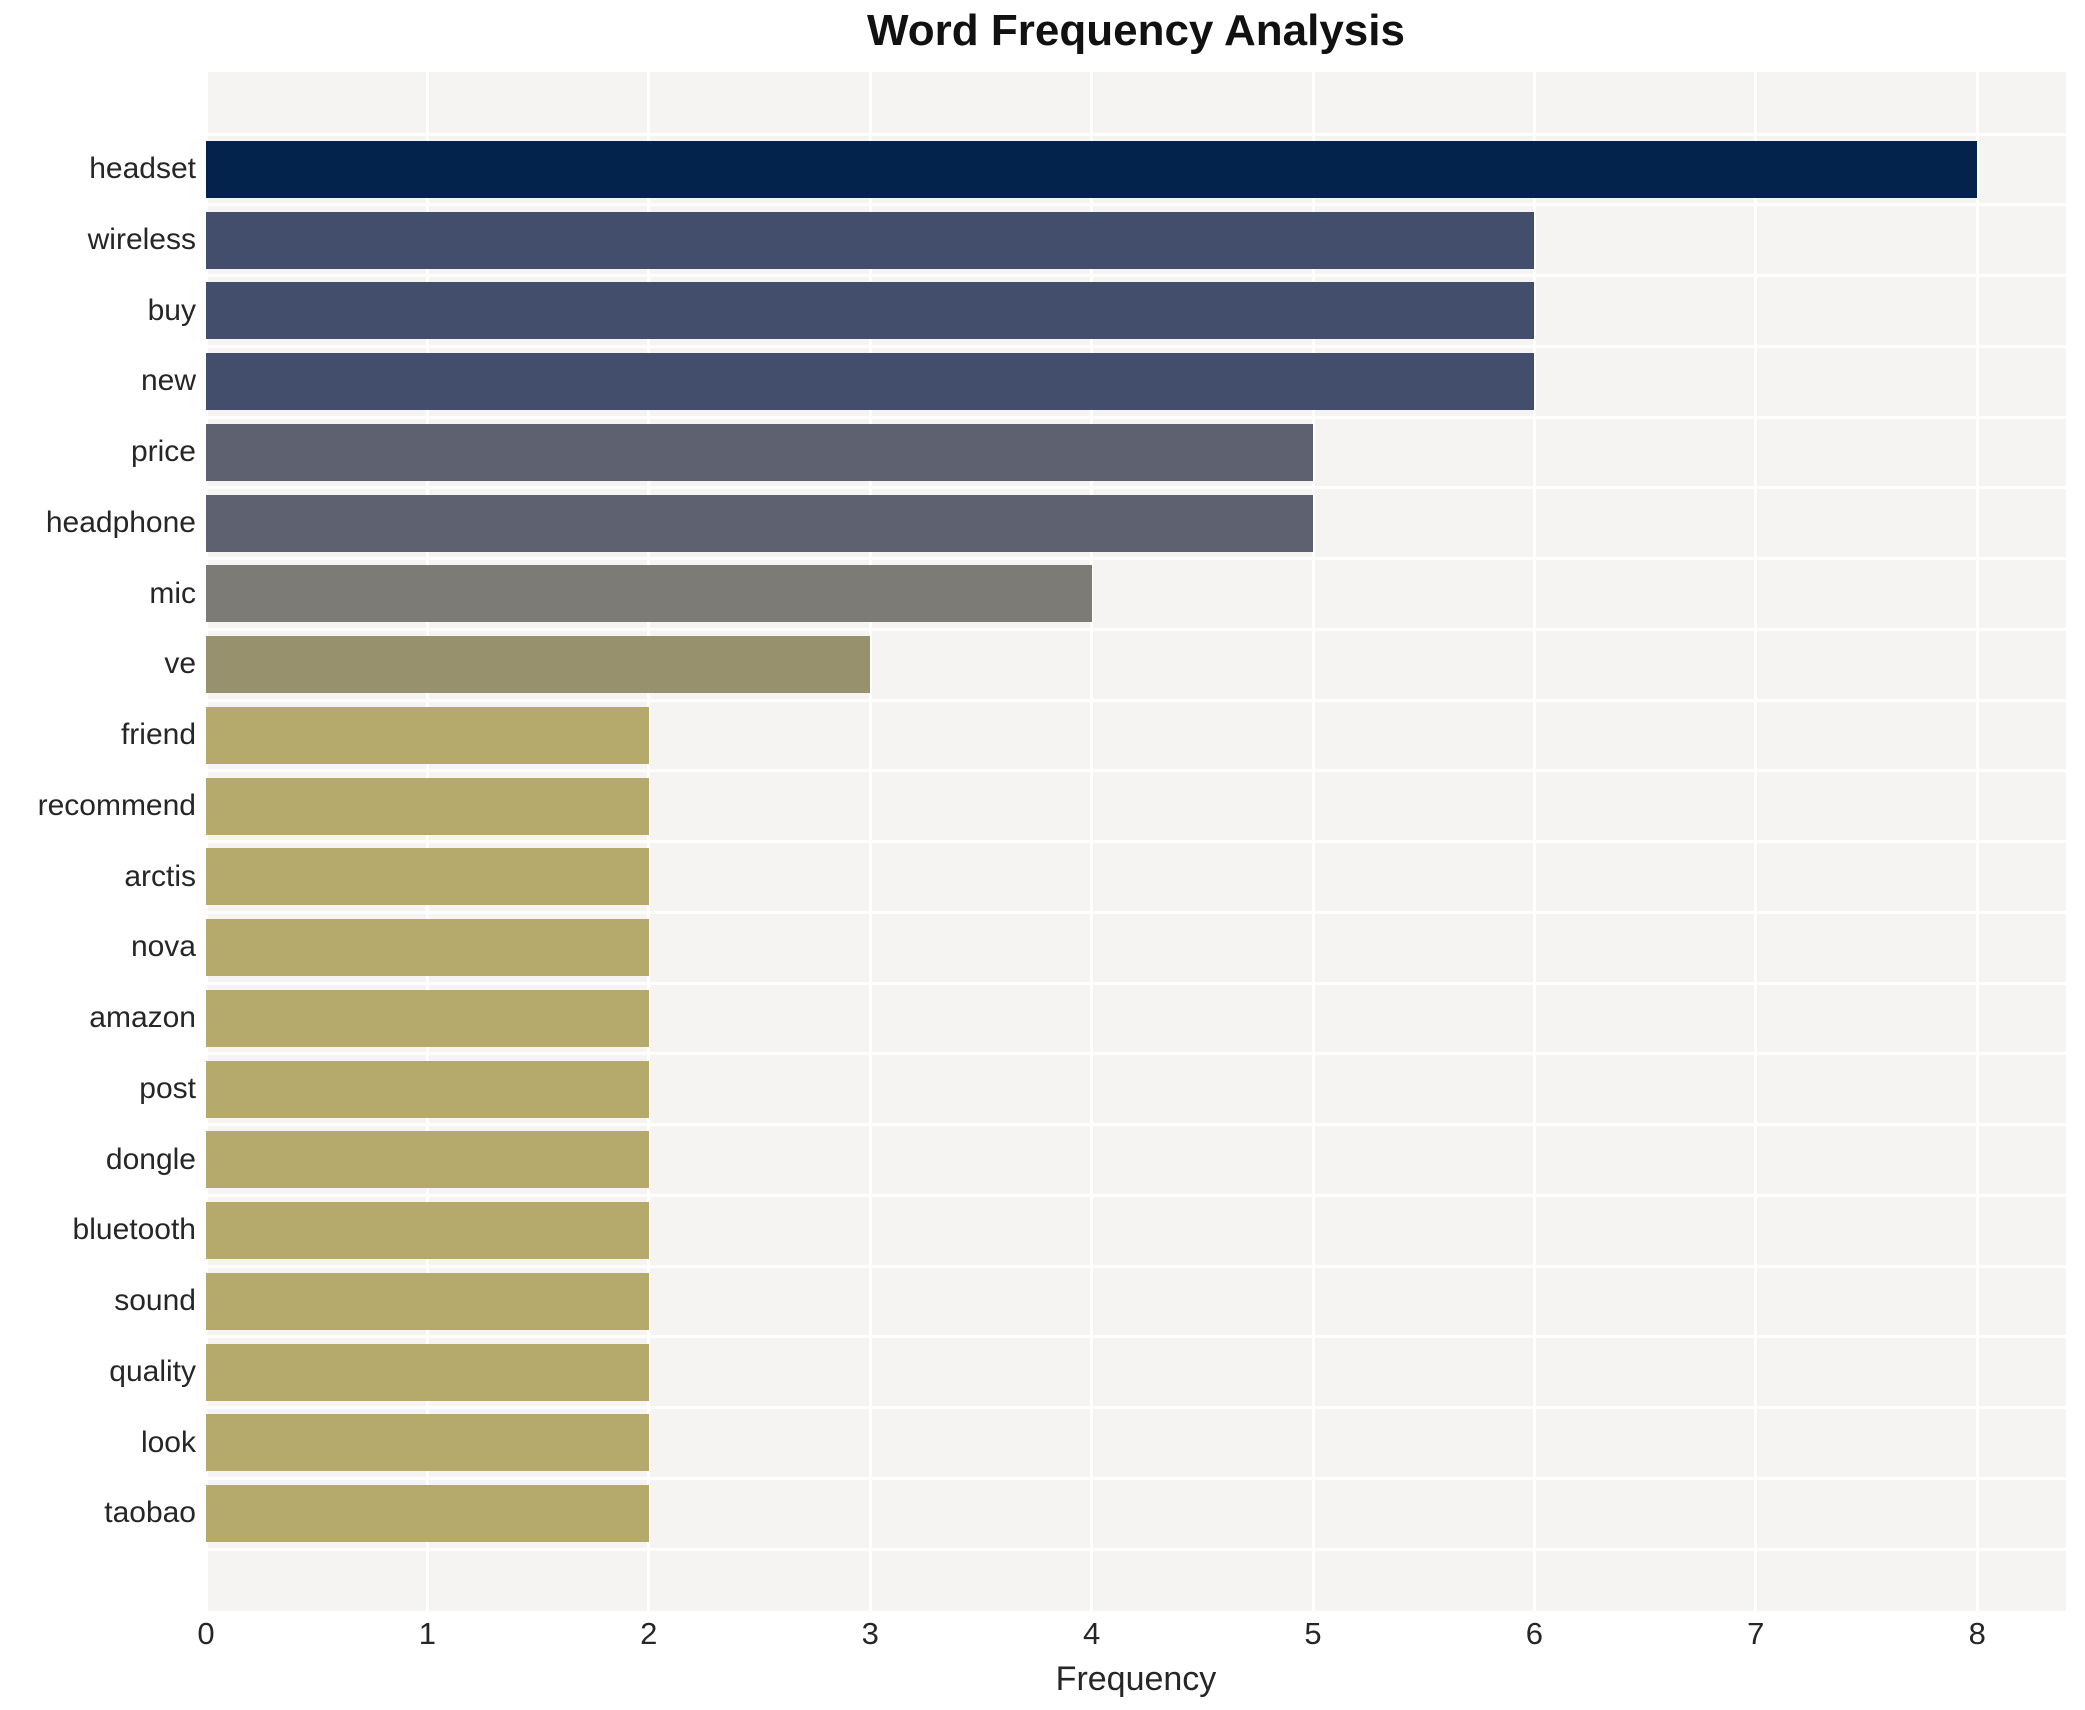 Image resolution: width=2085 pixels, height=1710 pixels. What do you see at coordinates (1136, 1679) in the screenshot?
I see `x-axis-title: Frequency` at bounding box center [1136, 1679].